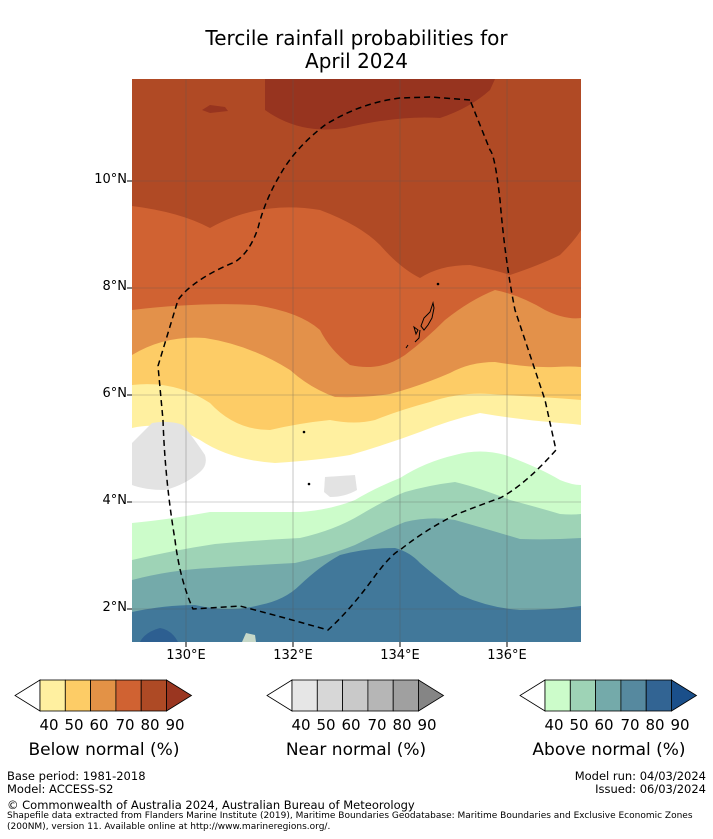  I want to click on legend-near-normal: 40 50 60 70 80 90 Near normal (%), so click(366, 725).